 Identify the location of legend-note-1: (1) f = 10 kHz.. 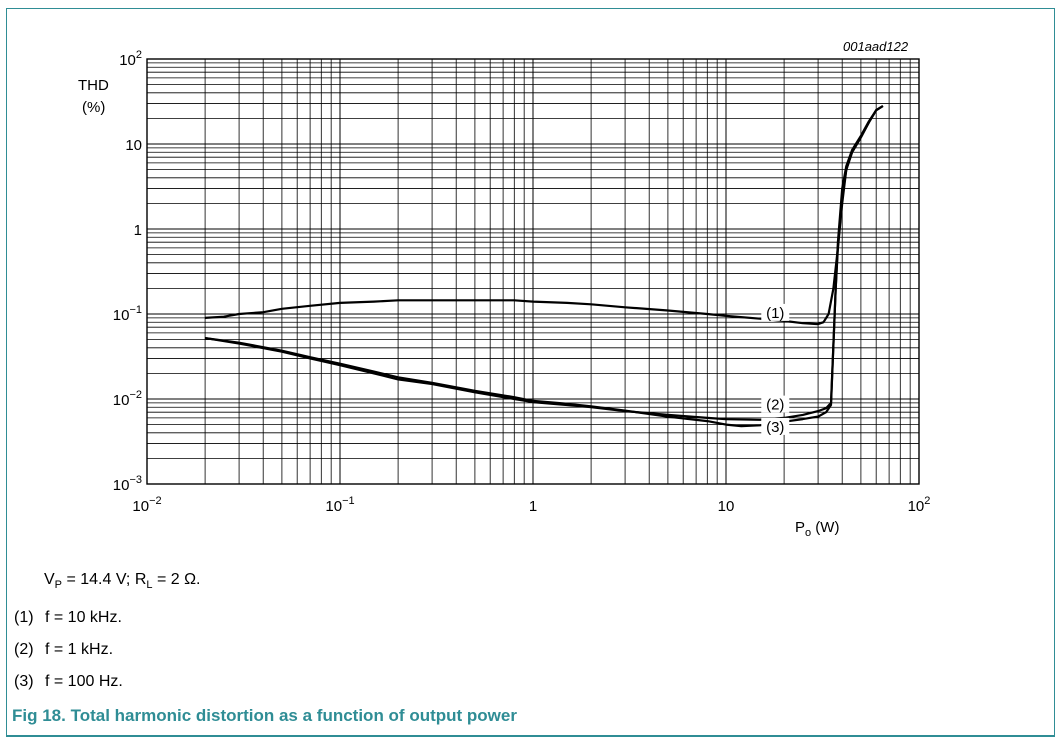
(68, 618).